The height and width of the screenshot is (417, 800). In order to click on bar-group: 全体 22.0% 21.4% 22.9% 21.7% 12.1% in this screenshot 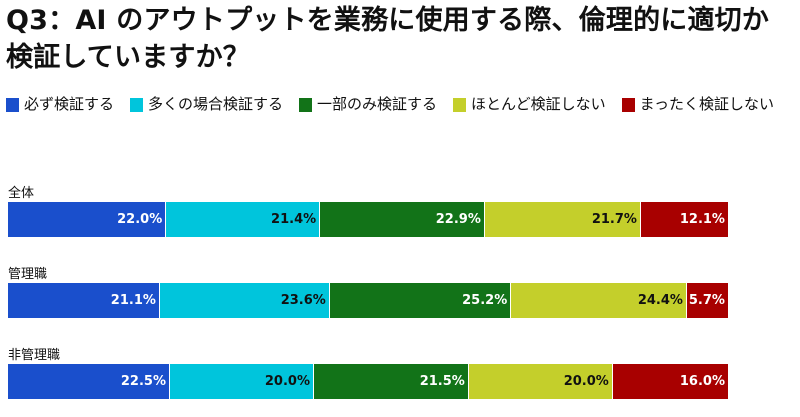, I will do `click(368, 211)`.